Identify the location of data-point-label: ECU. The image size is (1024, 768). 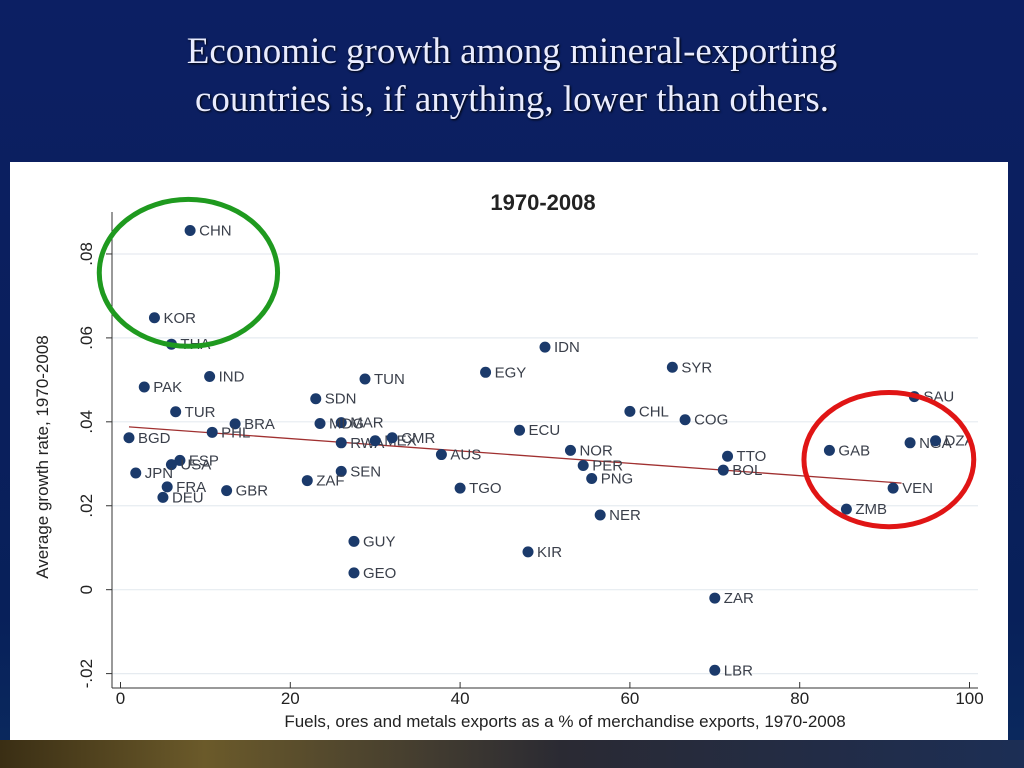
(545, 430).